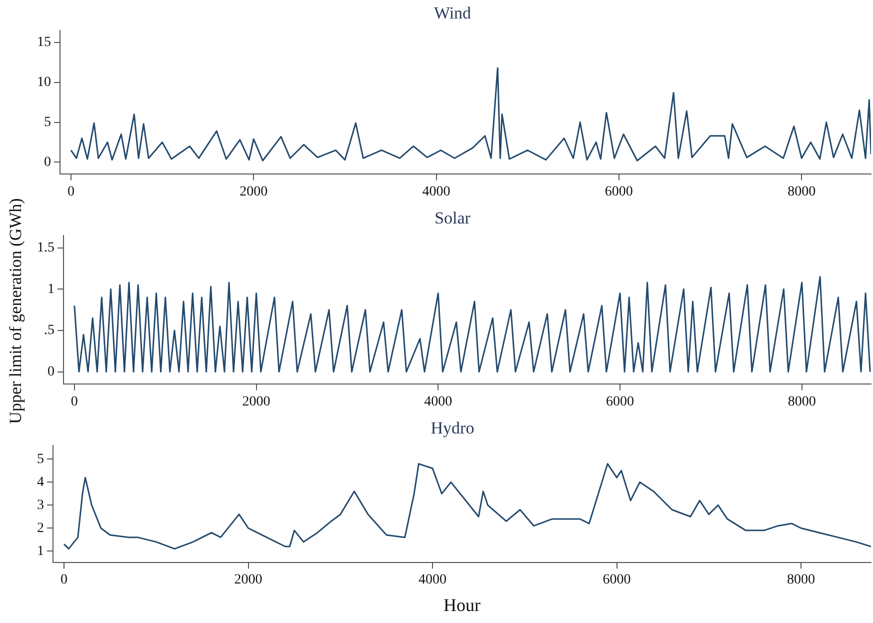  Describe the element at coordinates (40, 482) in the screenshot. I see `y-tick-label: 4` at that location.